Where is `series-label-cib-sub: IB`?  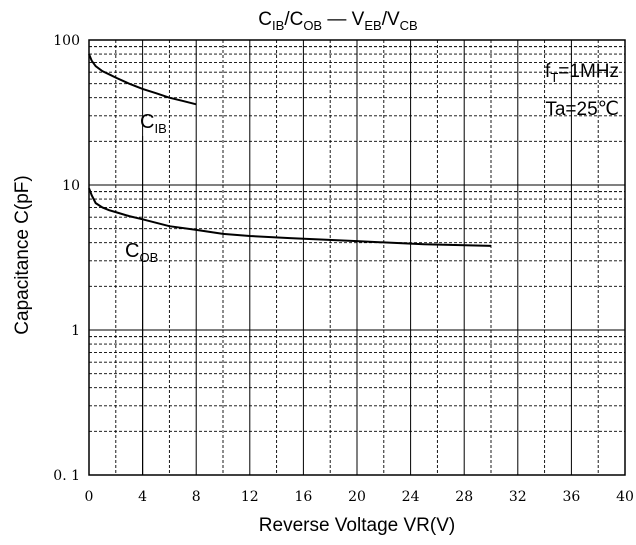 series-label-cib-sub: IB is located at coordinates (160, 128).